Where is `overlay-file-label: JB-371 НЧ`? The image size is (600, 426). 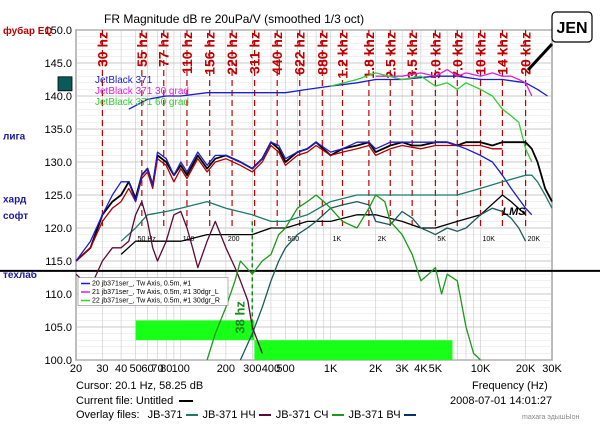
overlay-file-label: JB-371 НЧ is located at coordinates (229, 415).